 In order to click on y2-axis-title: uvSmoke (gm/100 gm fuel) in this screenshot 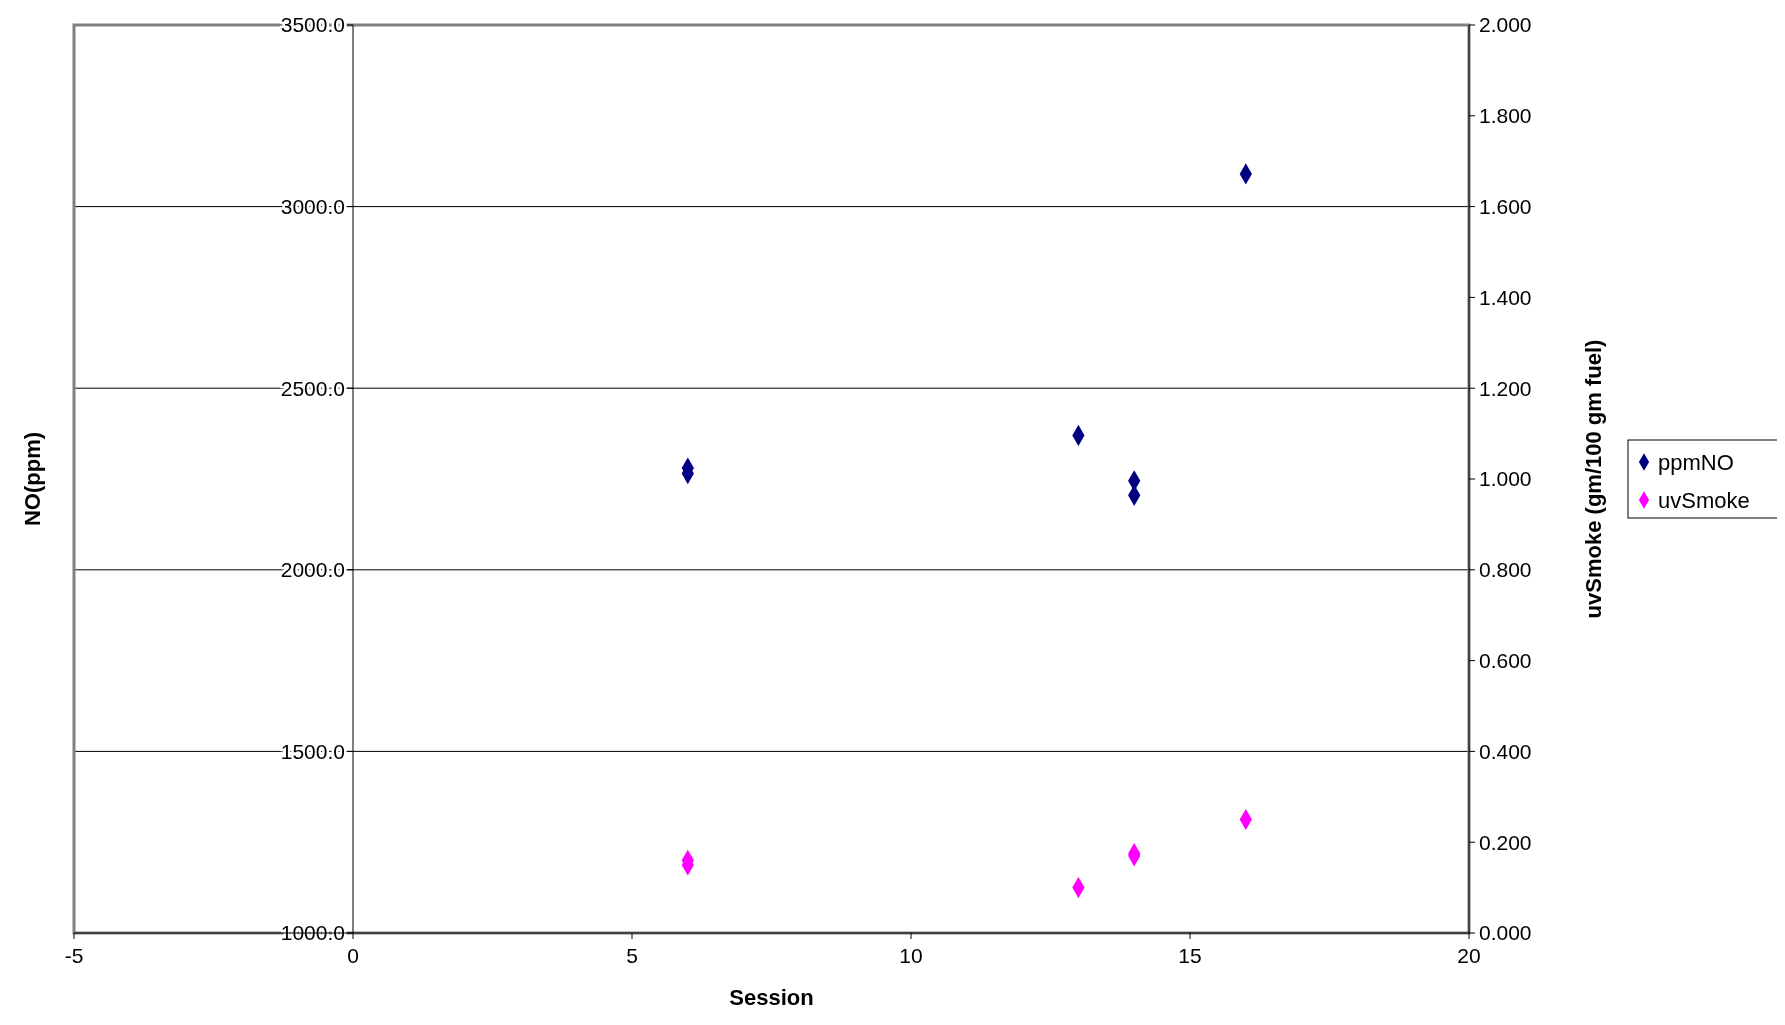, I will do `click(1593, 479)`.